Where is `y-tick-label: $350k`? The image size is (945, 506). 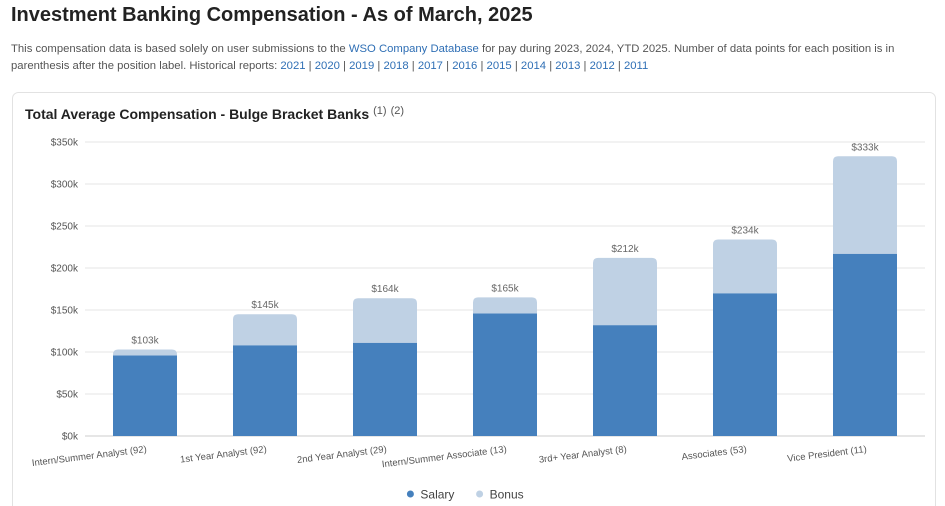
y-tick-label: $350k is located at coordinates (65, 143).